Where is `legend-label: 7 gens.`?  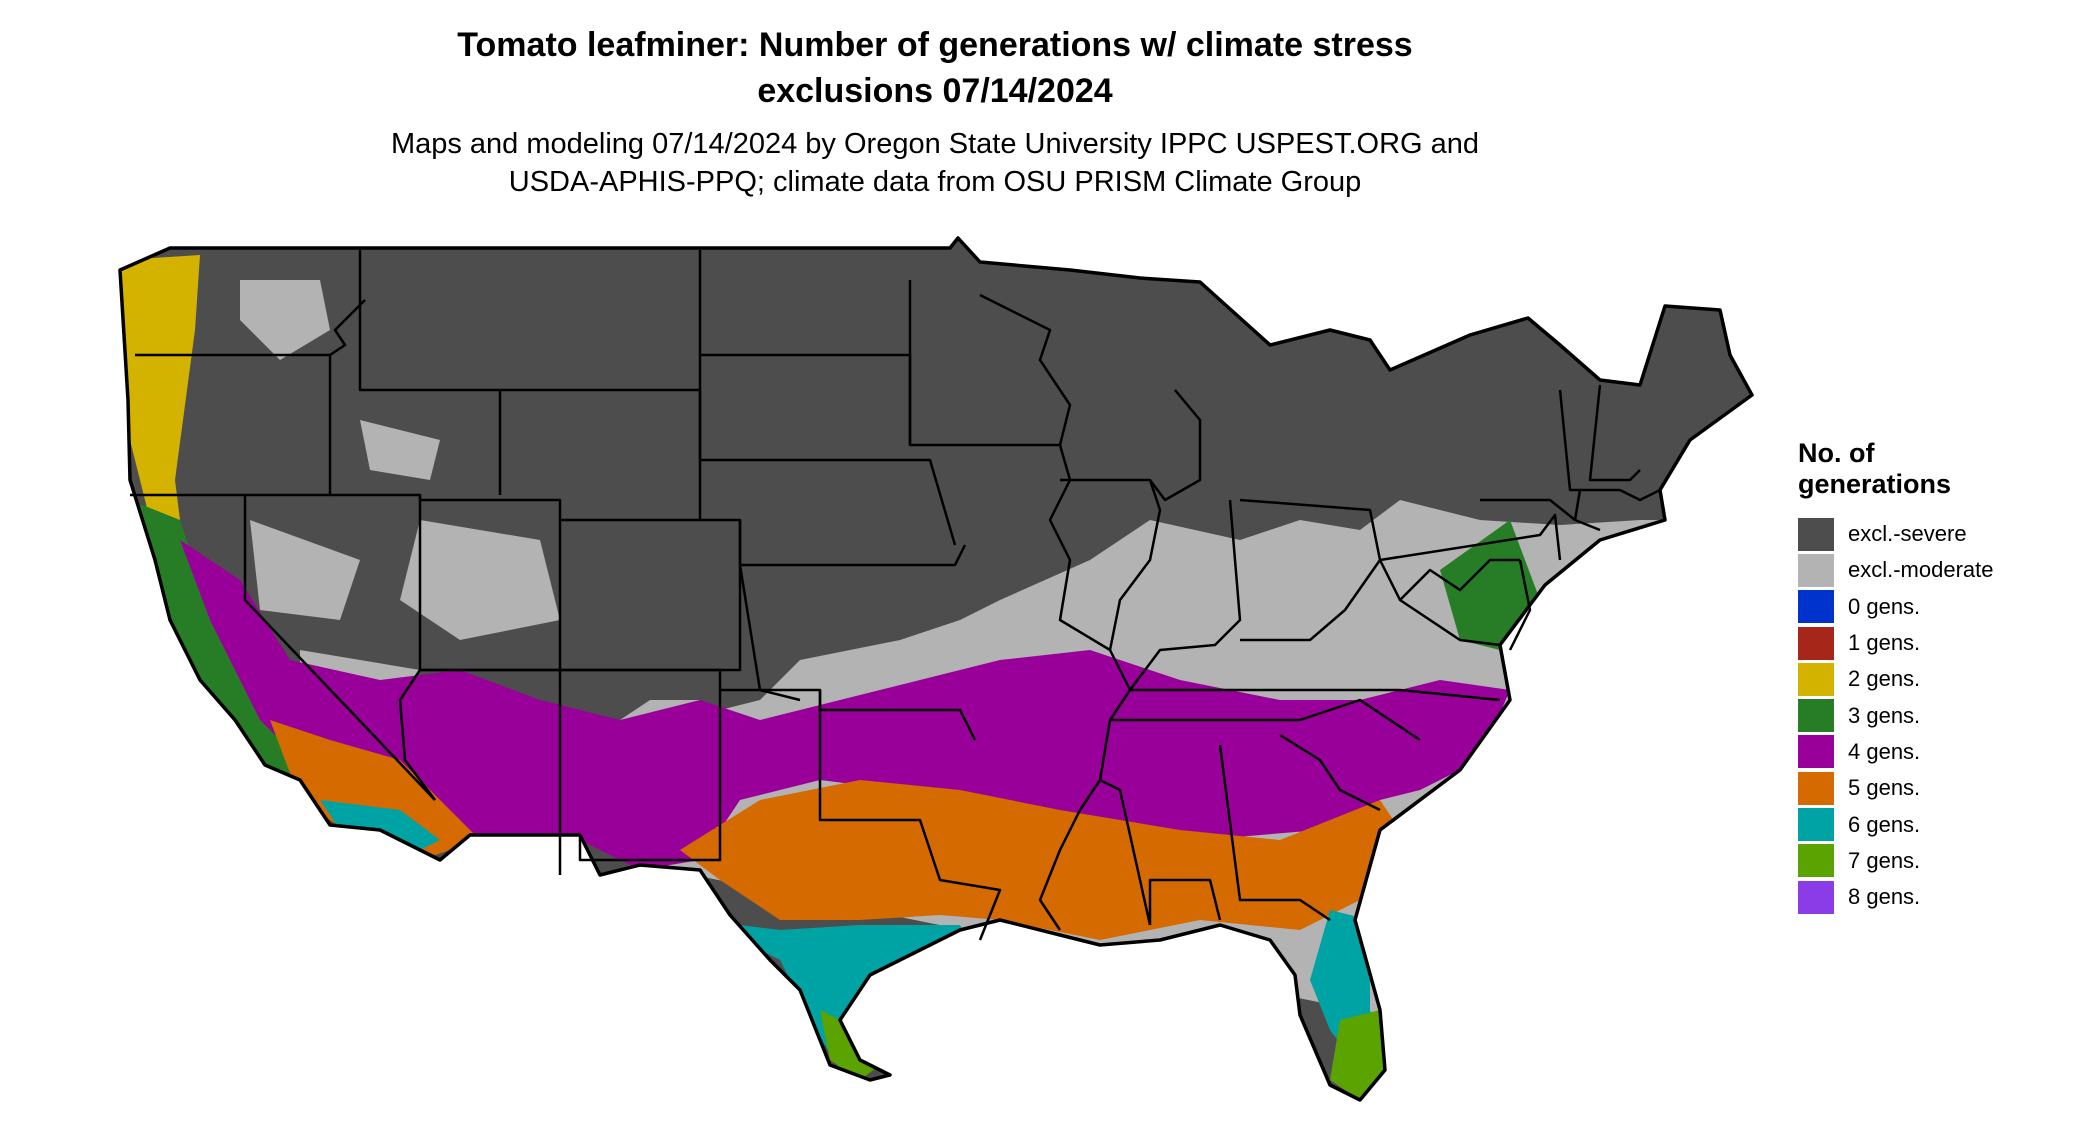 legend-label: 7 gens. is located at coordinates (1884, 860).